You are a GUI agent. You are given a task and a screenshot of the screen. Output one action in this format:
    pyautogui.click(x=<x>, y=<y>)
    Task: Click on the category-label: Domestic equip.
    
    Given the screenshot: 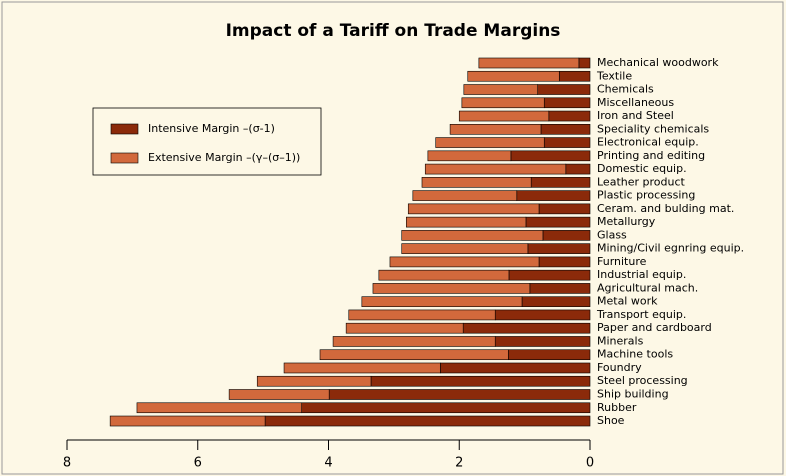 What is the action you would take?
    pyautogui.click(x=642, y=168)
    